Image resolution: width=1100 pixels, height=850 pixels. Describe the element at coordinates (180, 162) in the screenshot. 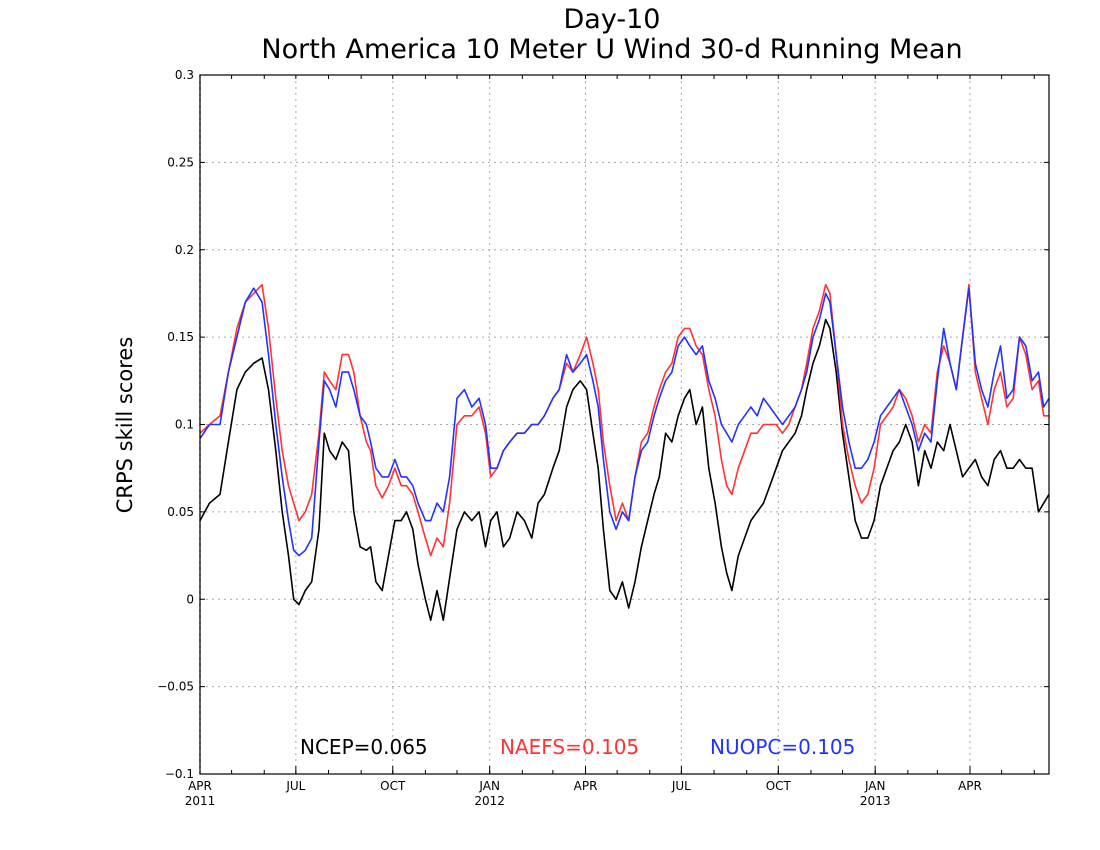

I see `y-tick-label: 0.25` at that location.